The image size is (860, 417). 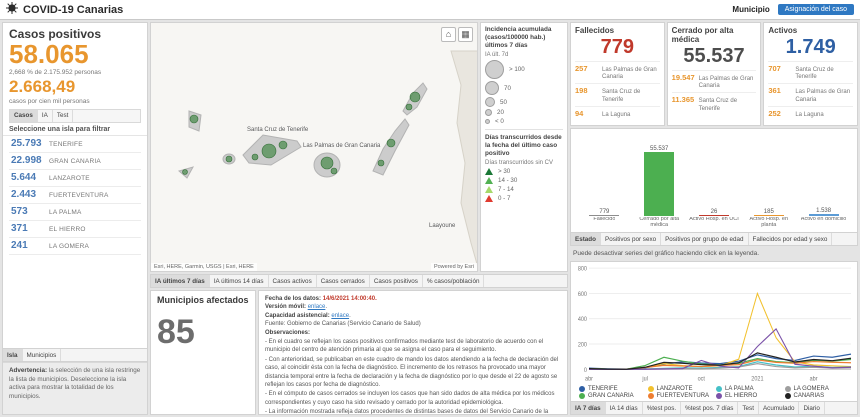 What do you see at coordinates (680, 389) in the screenshot?
I see `legend-series-item: LANZAROTE` at bounding box center [680, 389].